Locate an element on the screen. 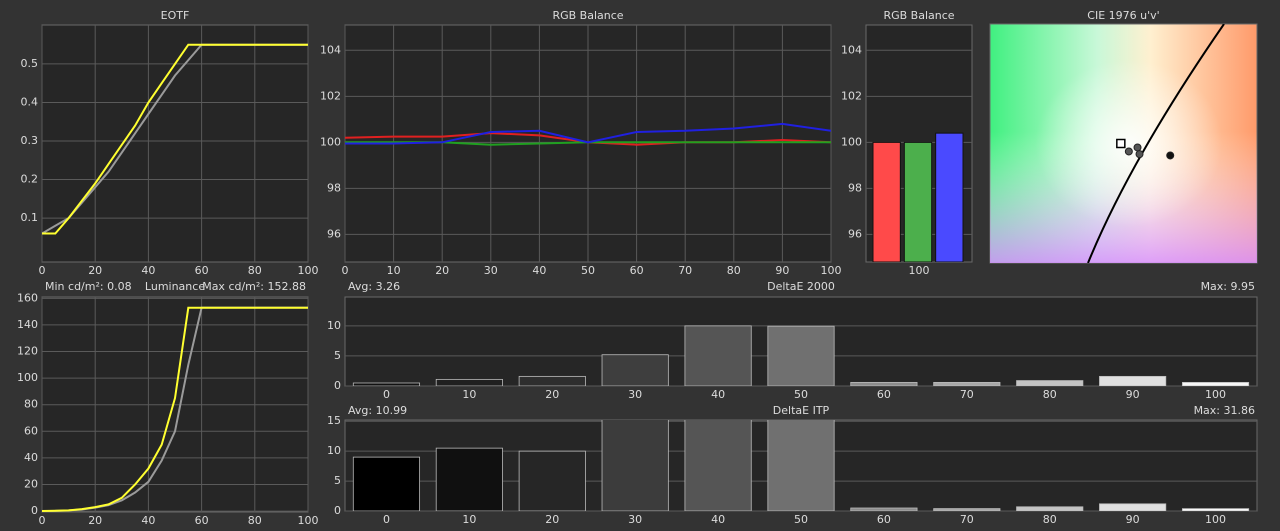 The height and width of the screenshot is (531, 1280). chart-panel: RGB Balance 96 98 100 102 104 100 is located at coordinates (907, 143).